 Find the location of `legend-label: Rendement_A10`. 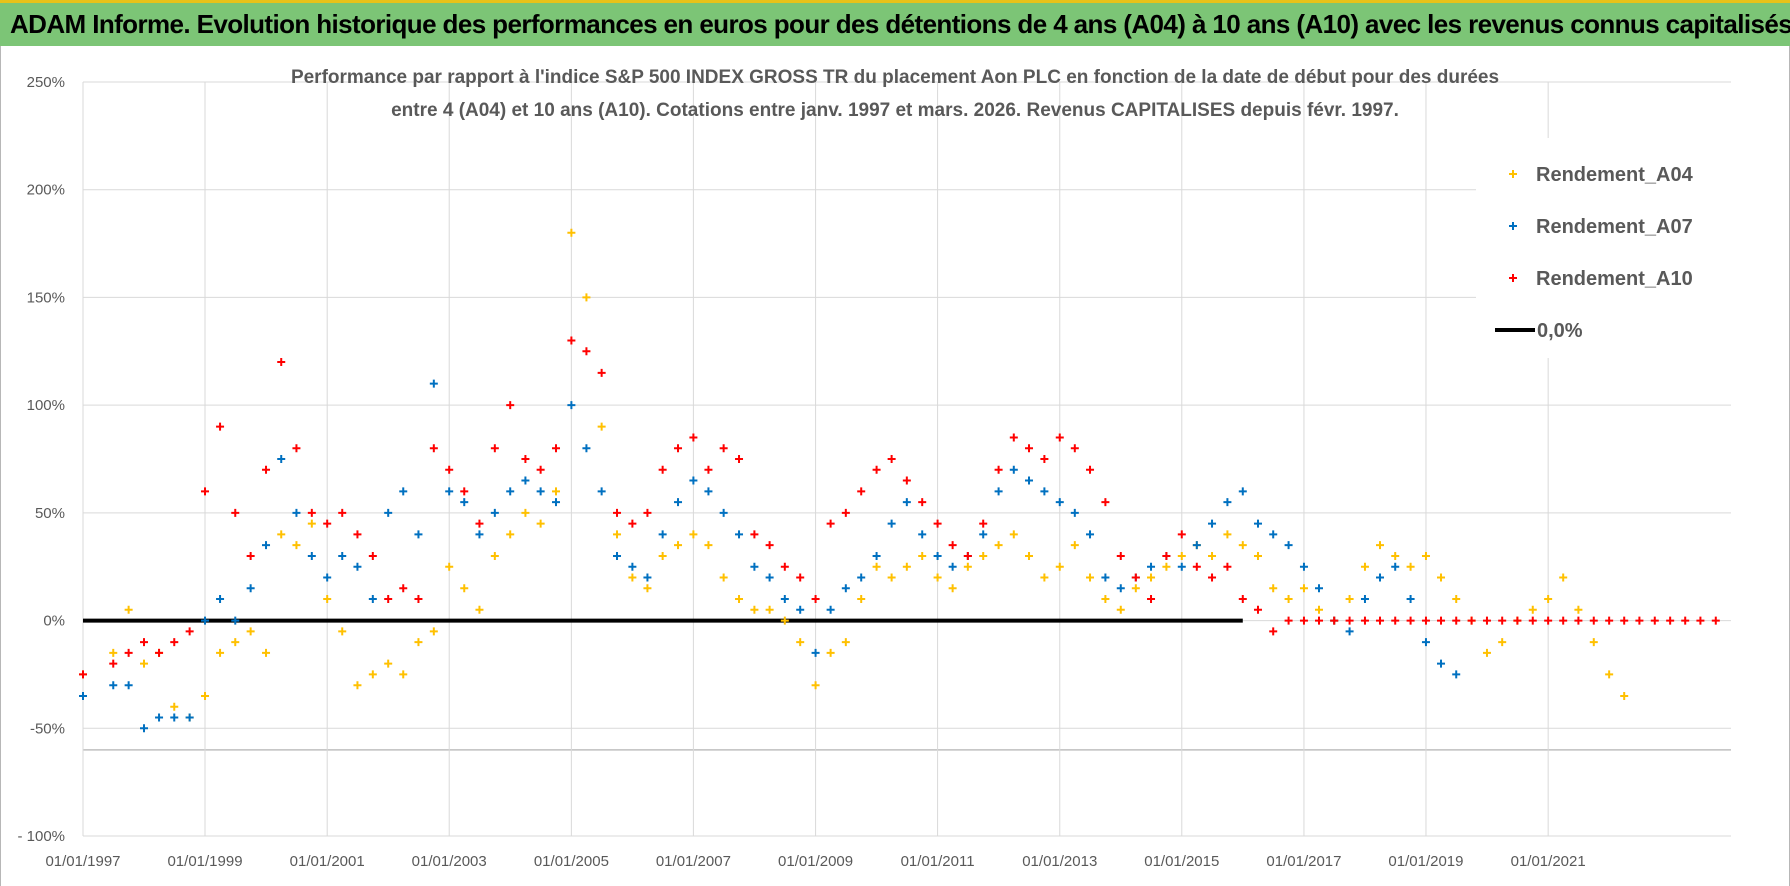

legend-label: Rendement_A10 is located at coordinates (1614, 279).